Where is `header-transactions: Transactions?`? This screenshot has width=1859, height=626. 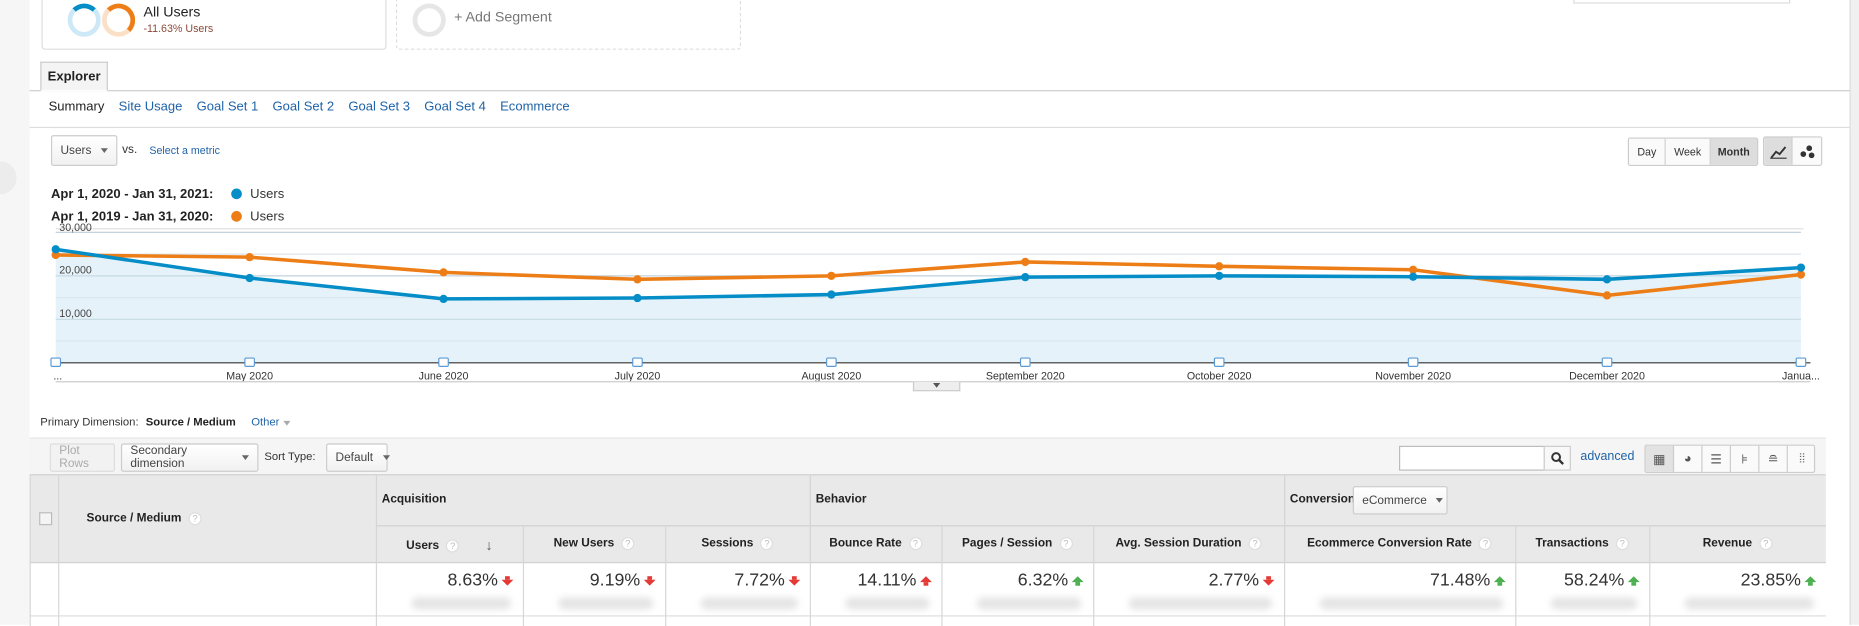 header-transactions: Transactions? is located at coordinates (1582, 544).